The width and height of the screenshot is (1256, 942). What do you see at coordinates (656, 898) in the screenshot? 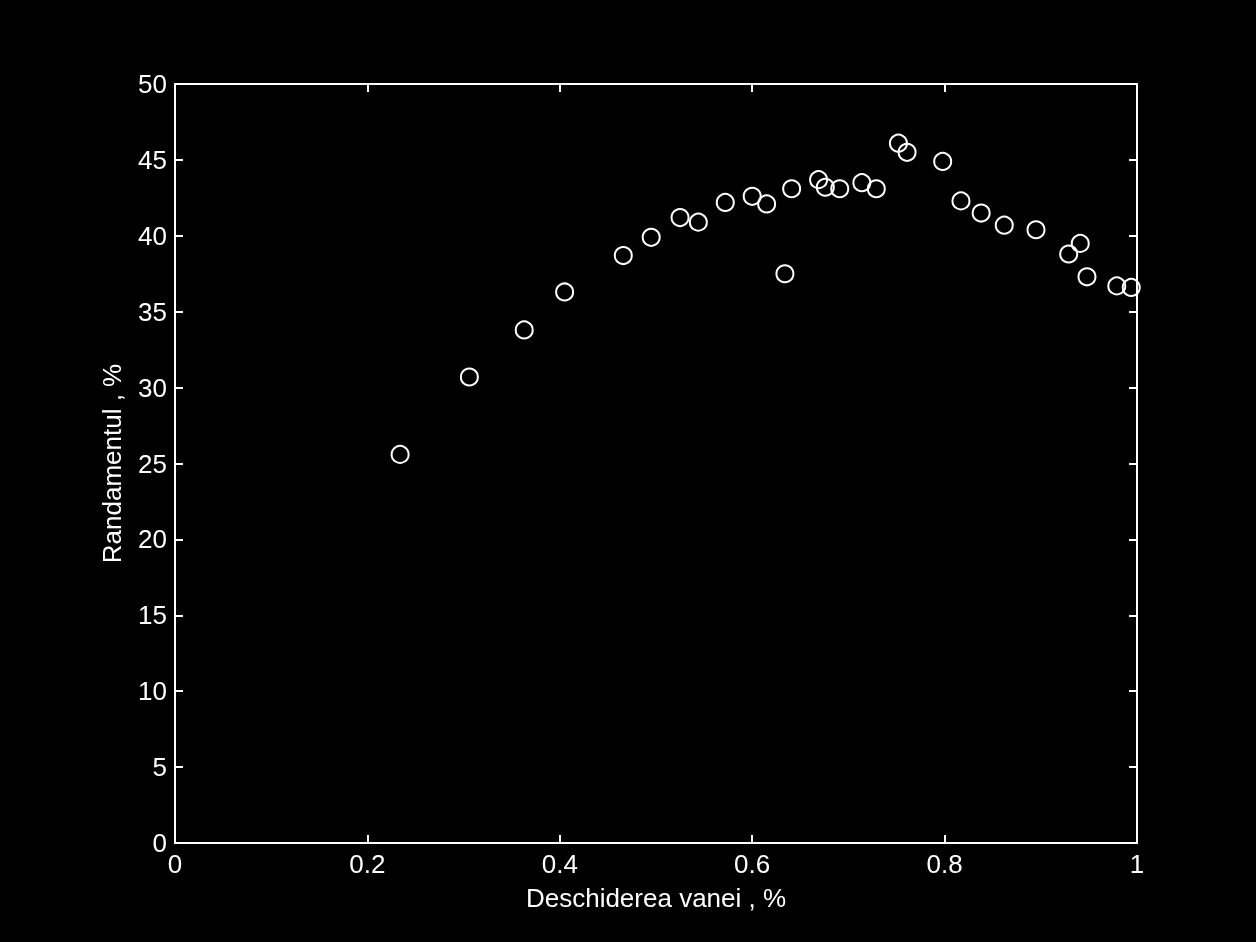
I see `x-axis-title: Deschiderea vanei , %` at bounding box center [656, 898].